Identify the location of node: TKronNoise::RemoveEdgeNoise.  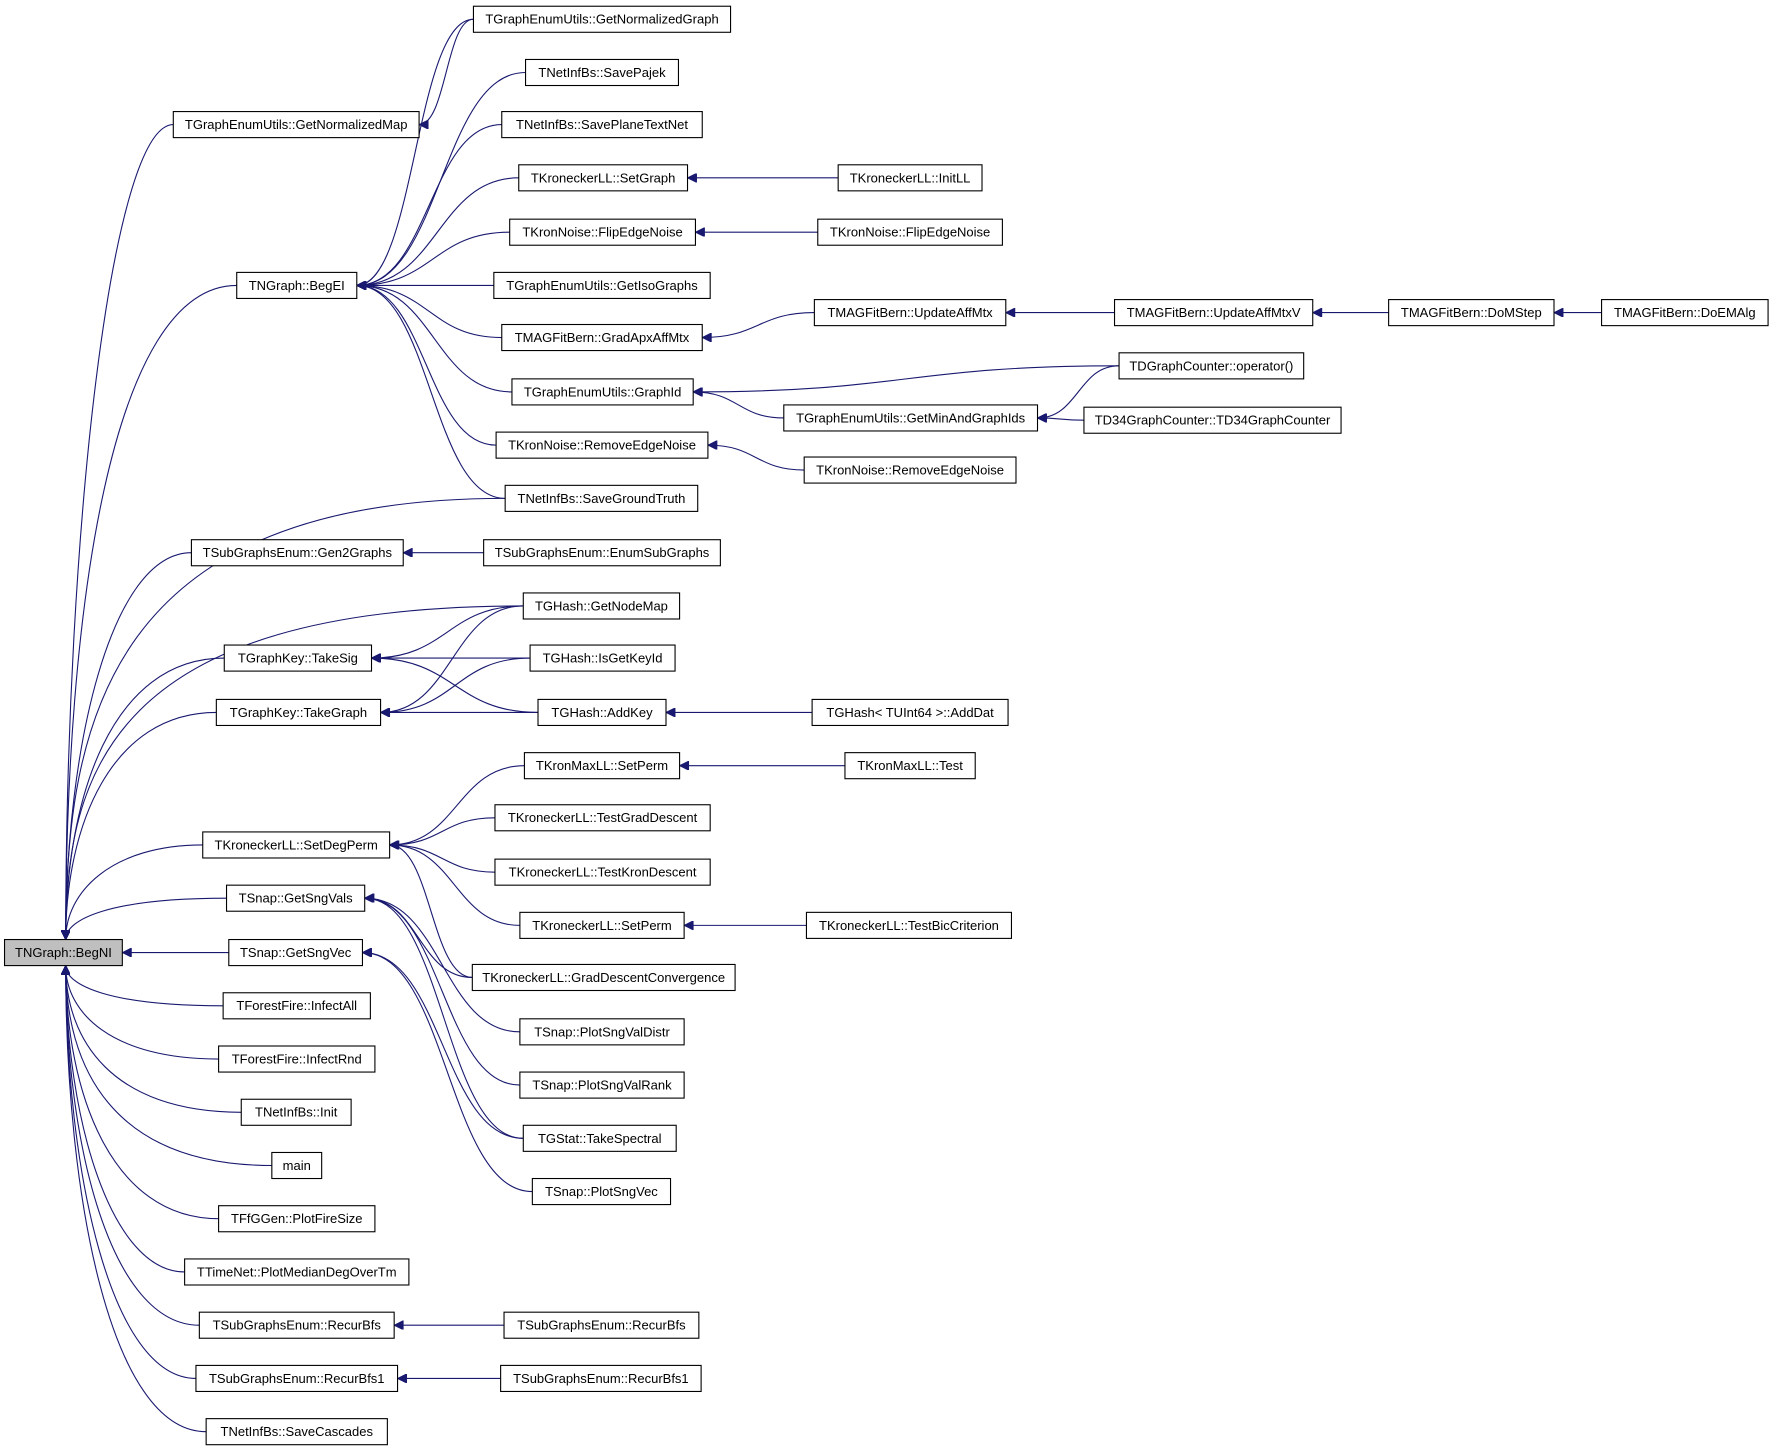
(602, 445).